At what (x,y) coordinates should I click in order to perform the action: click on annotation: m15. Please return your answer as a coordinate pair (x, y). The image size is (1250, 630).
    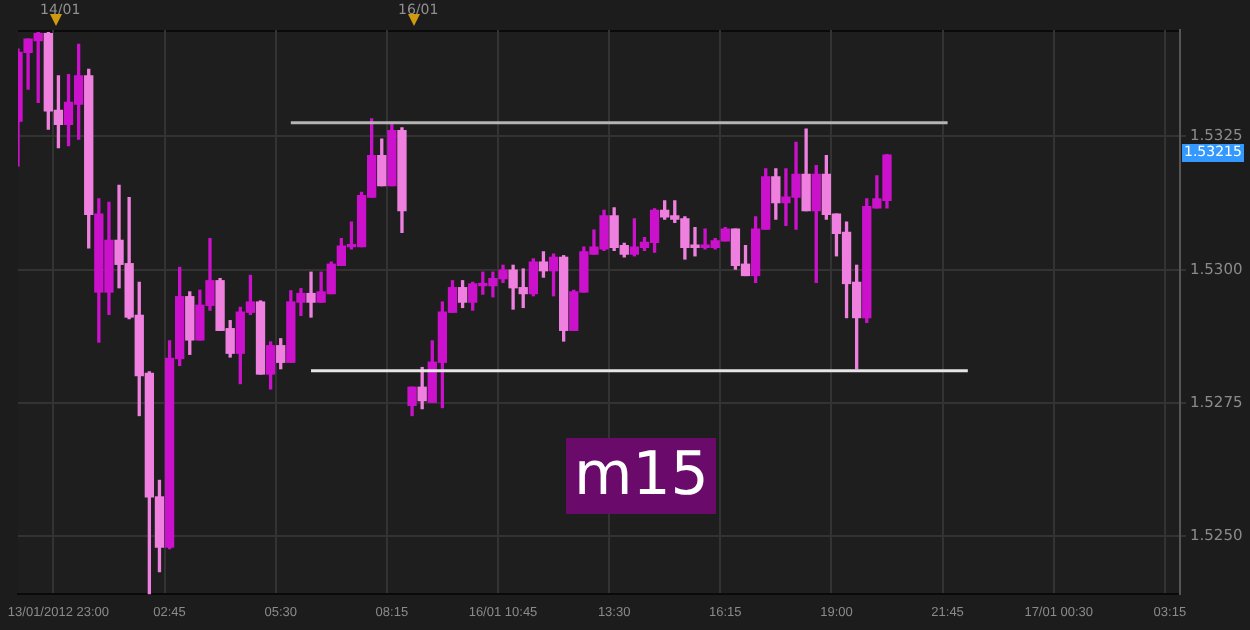
    Looking at the image, I should click on (641, 476).